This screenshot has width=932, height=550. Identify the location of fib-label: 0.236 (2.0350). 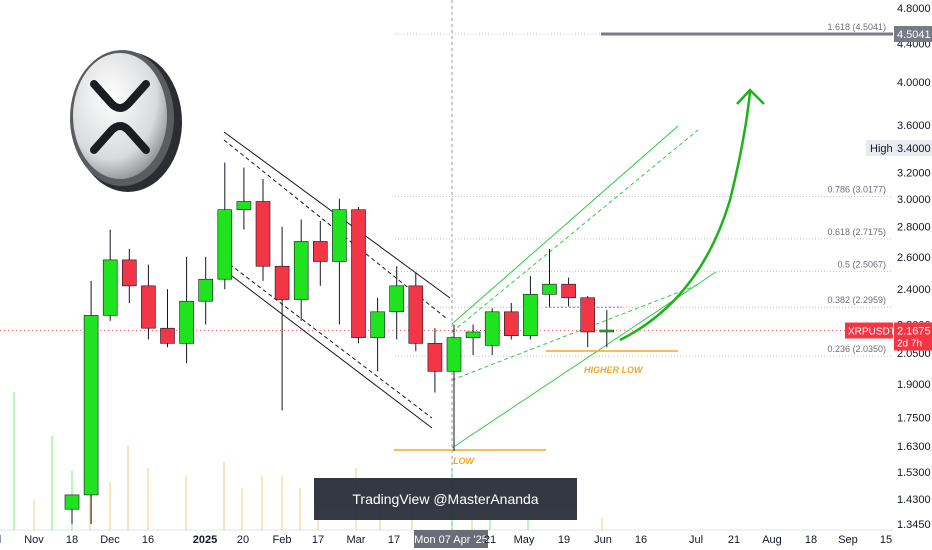
(856, 349).